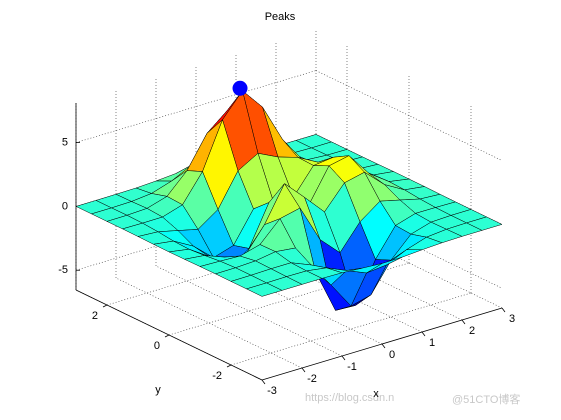  I want to click on chart-title: Peaks, so click(280, 17).